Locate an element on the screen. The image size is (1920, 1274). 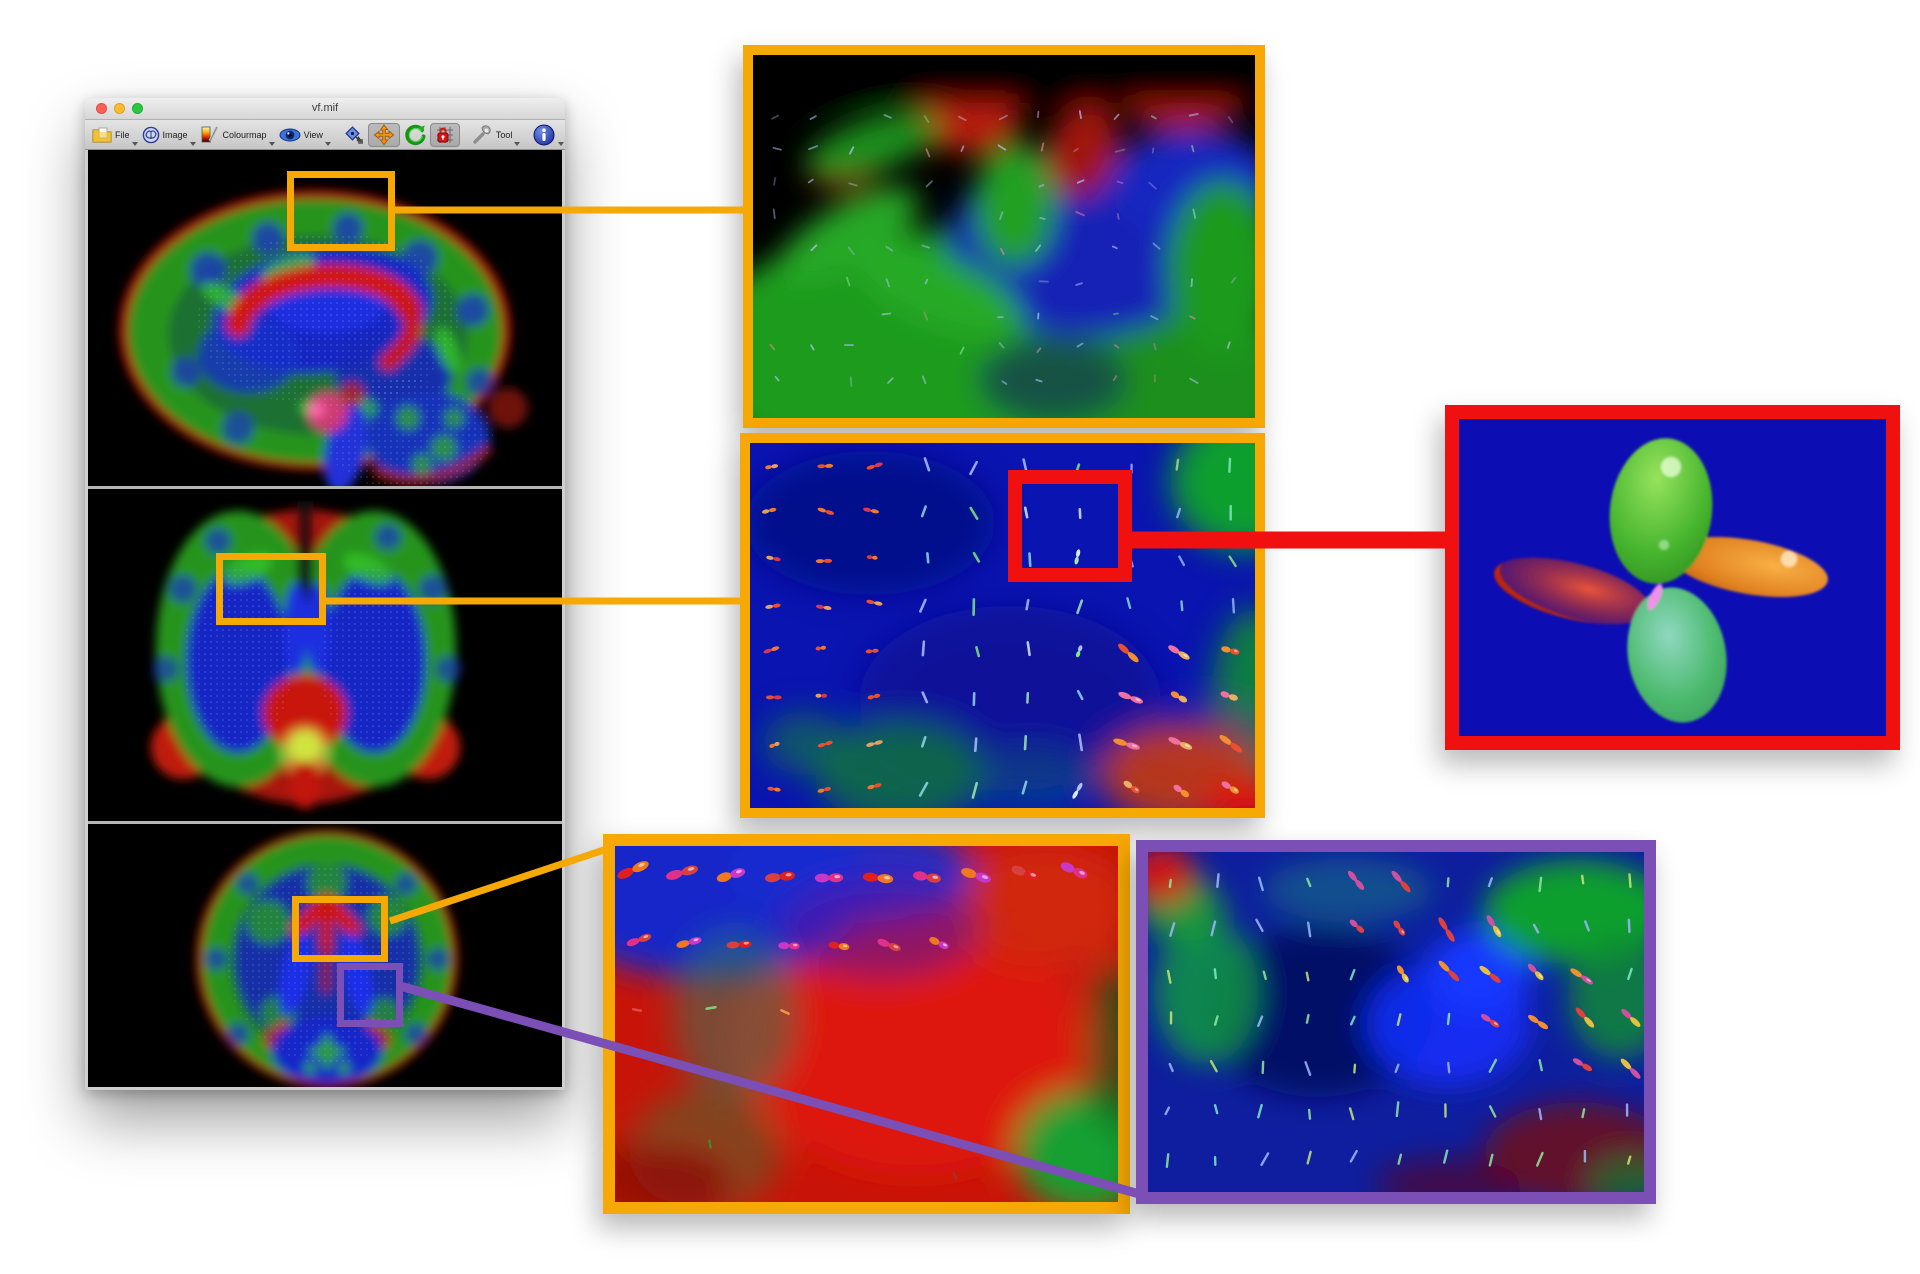
sagittal-view is located at coordinates (325, 318).